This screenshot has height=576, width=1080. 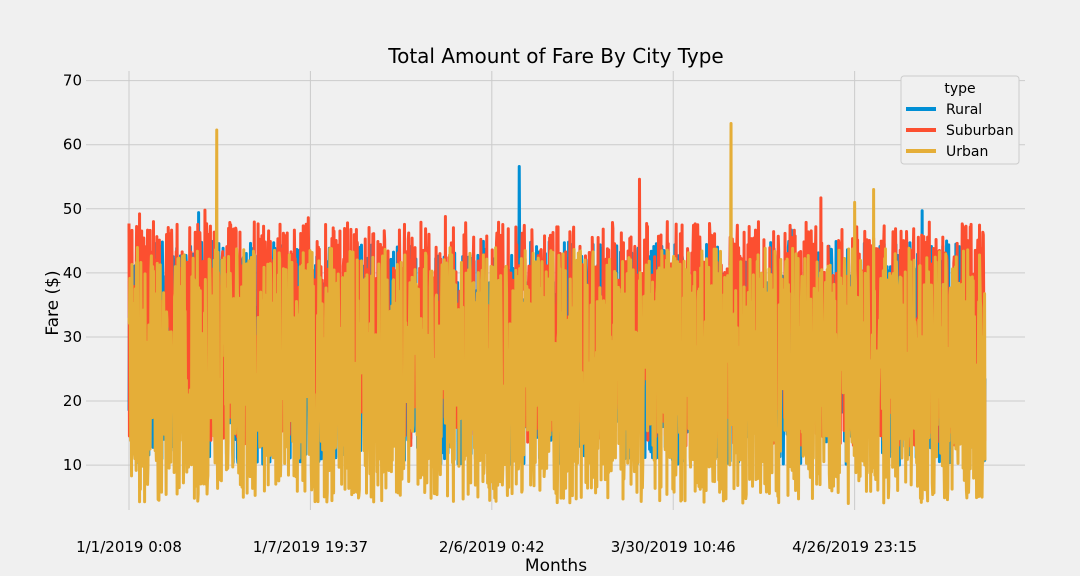 What do you see at coordinates (854, 547) in the screenshot?
I see `x-tick-label-4: 4/26/2019 23:15` at bounding box center [854, 547].